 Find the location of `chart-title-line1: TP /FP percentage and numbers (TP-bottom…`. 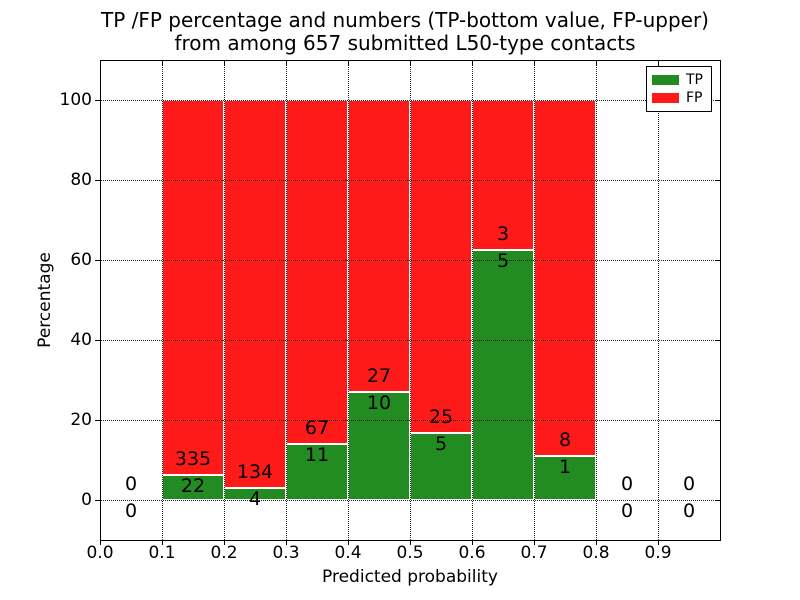

chart-title-line1: TP /FP percentage and numbers (TP-bottom… is located at coordinates (405, 20).